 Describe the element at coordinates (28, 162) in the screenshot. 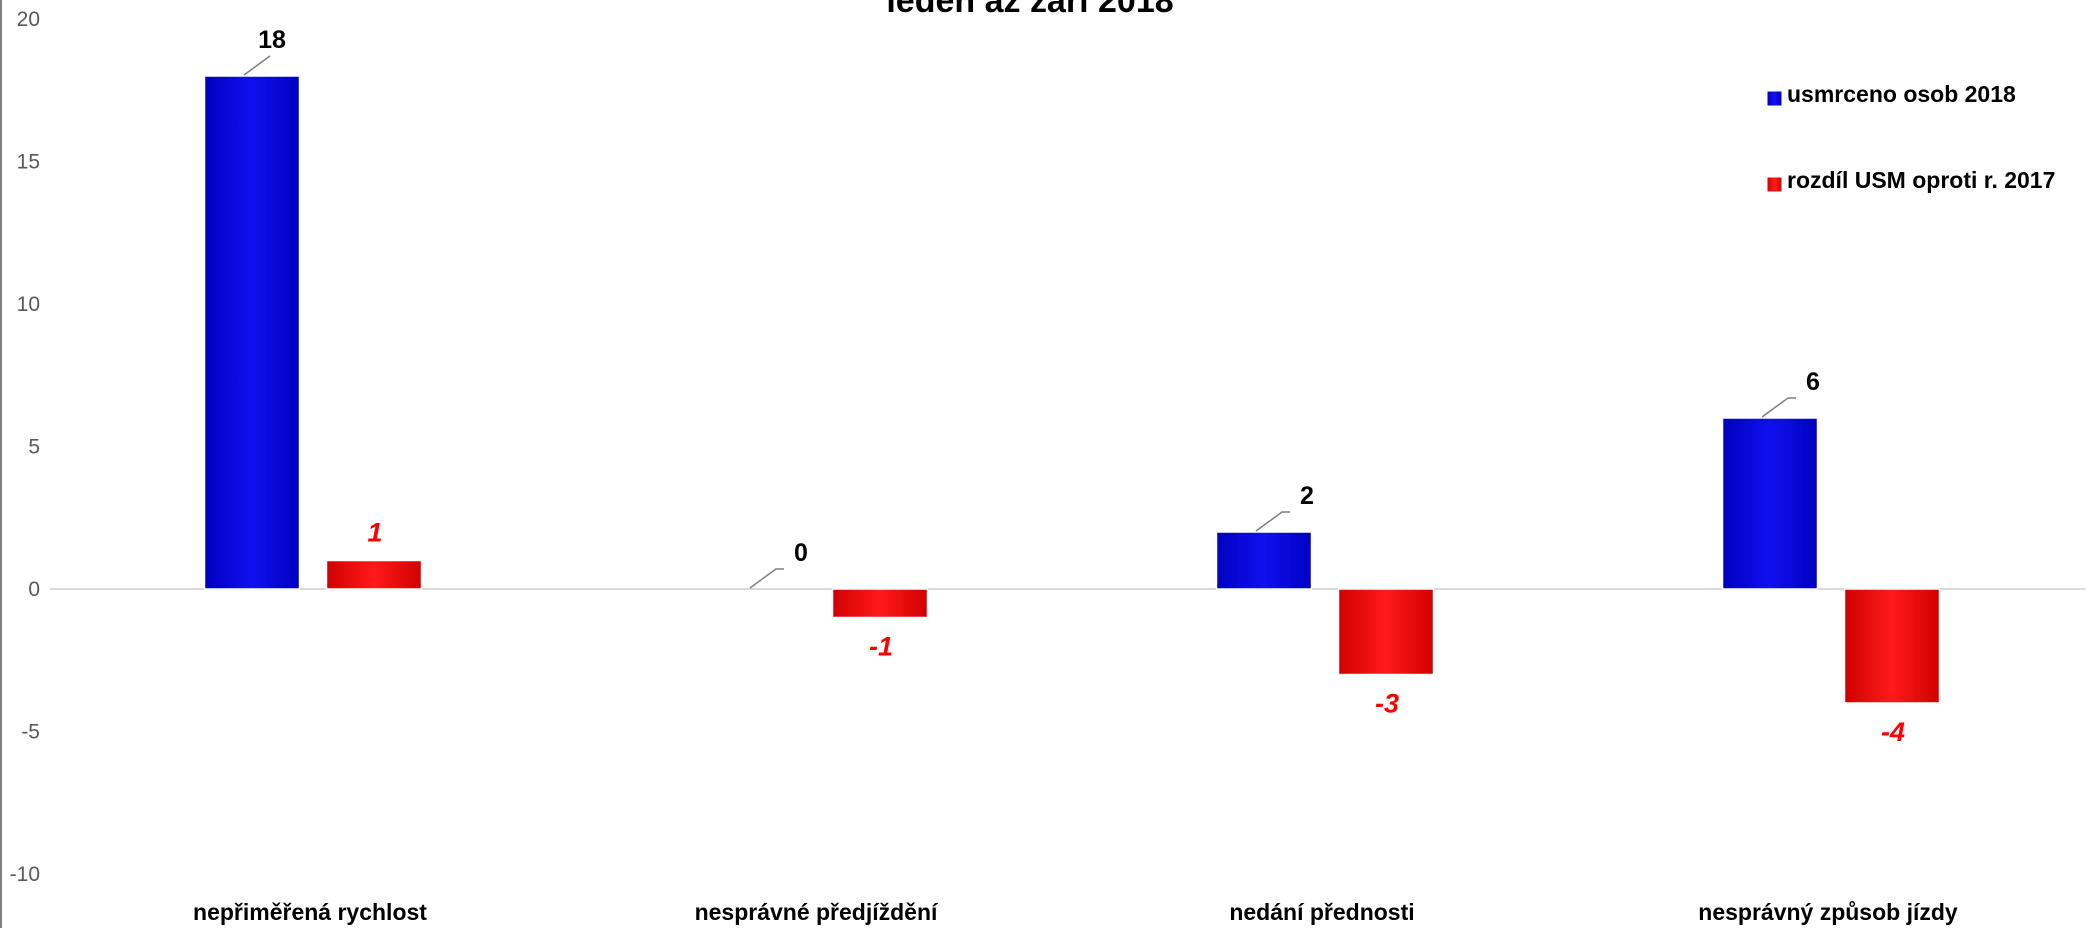

I see `y-tick-label: 15` at that location.